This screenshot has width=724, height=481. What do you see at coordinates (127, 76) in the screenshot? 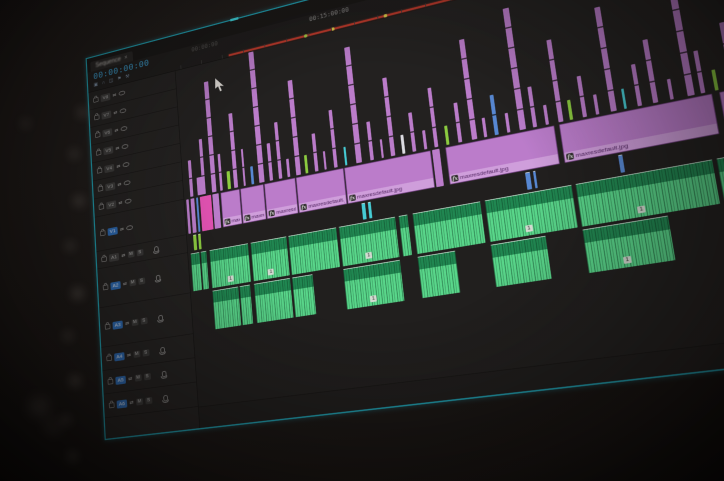
I see `timeline-settings-button-icon: ⚒` at bounding box center [127, 76].